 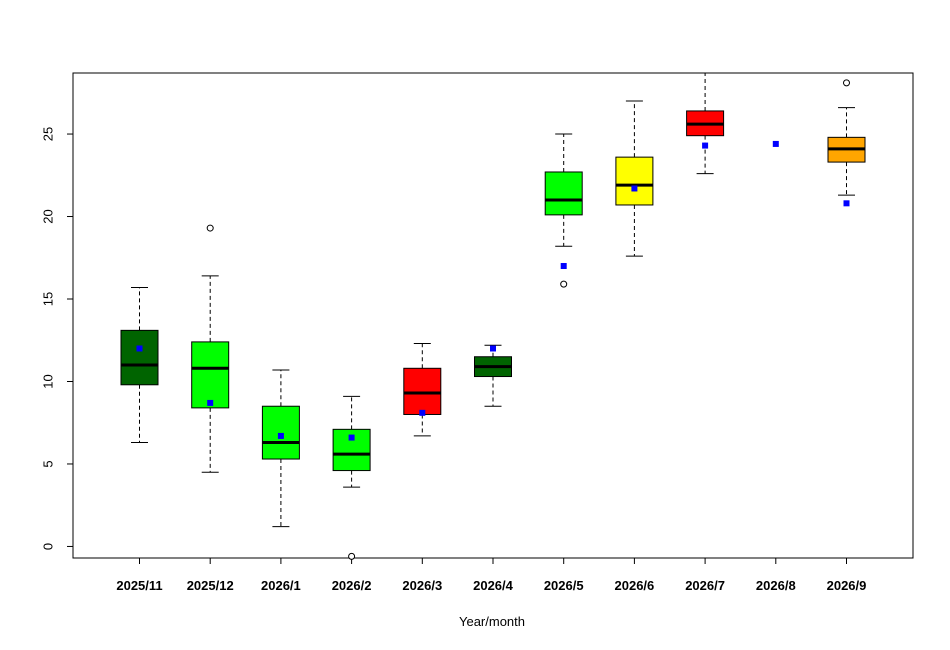 What do you see at coordinates (493, 585) in the screenshot?
I see `x-tick-label: 2026/4` at bounding box center [493, 585].